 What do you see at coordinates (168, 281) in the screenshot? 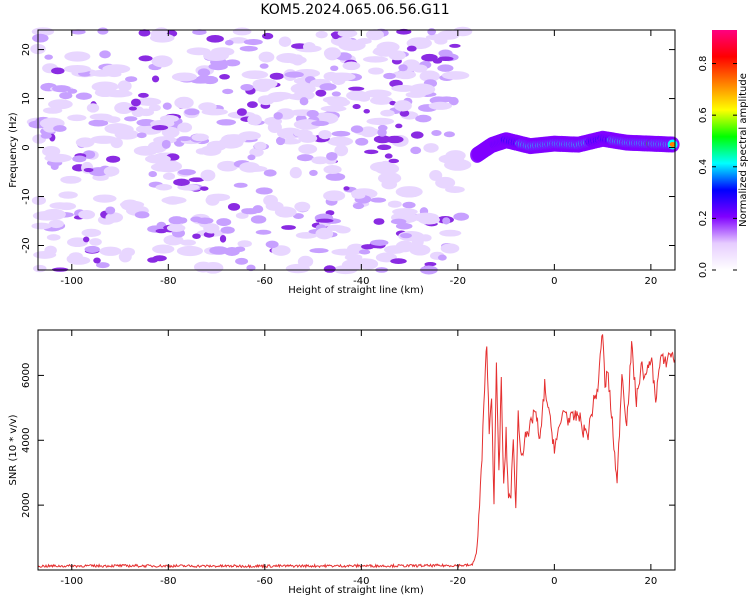
I see `spectrogram-xtick-label: -80` at bounding box center [168, 281].